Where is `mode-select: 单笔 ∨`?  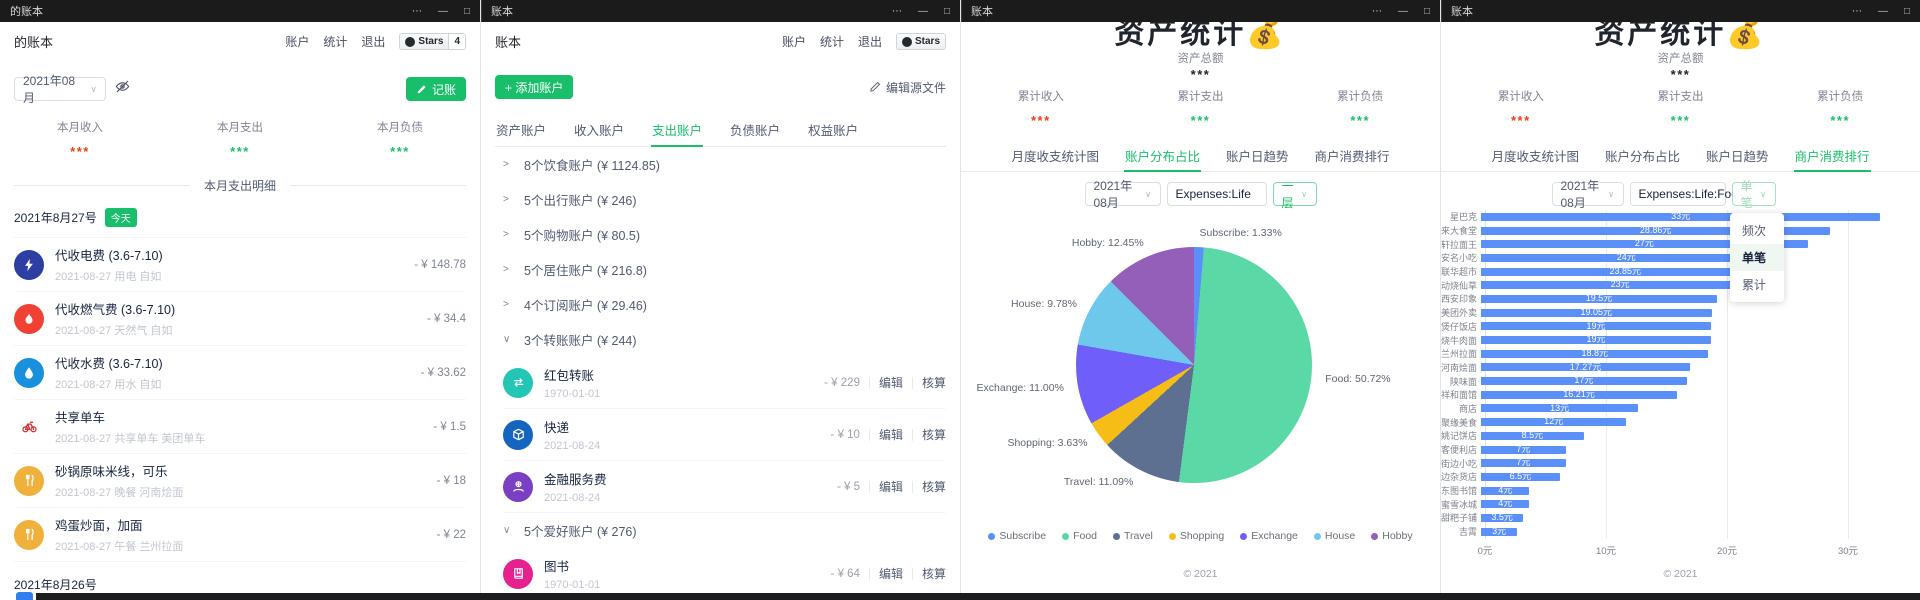 mode-select: 单笔 ∨ is located at coordinates (1753, 194).